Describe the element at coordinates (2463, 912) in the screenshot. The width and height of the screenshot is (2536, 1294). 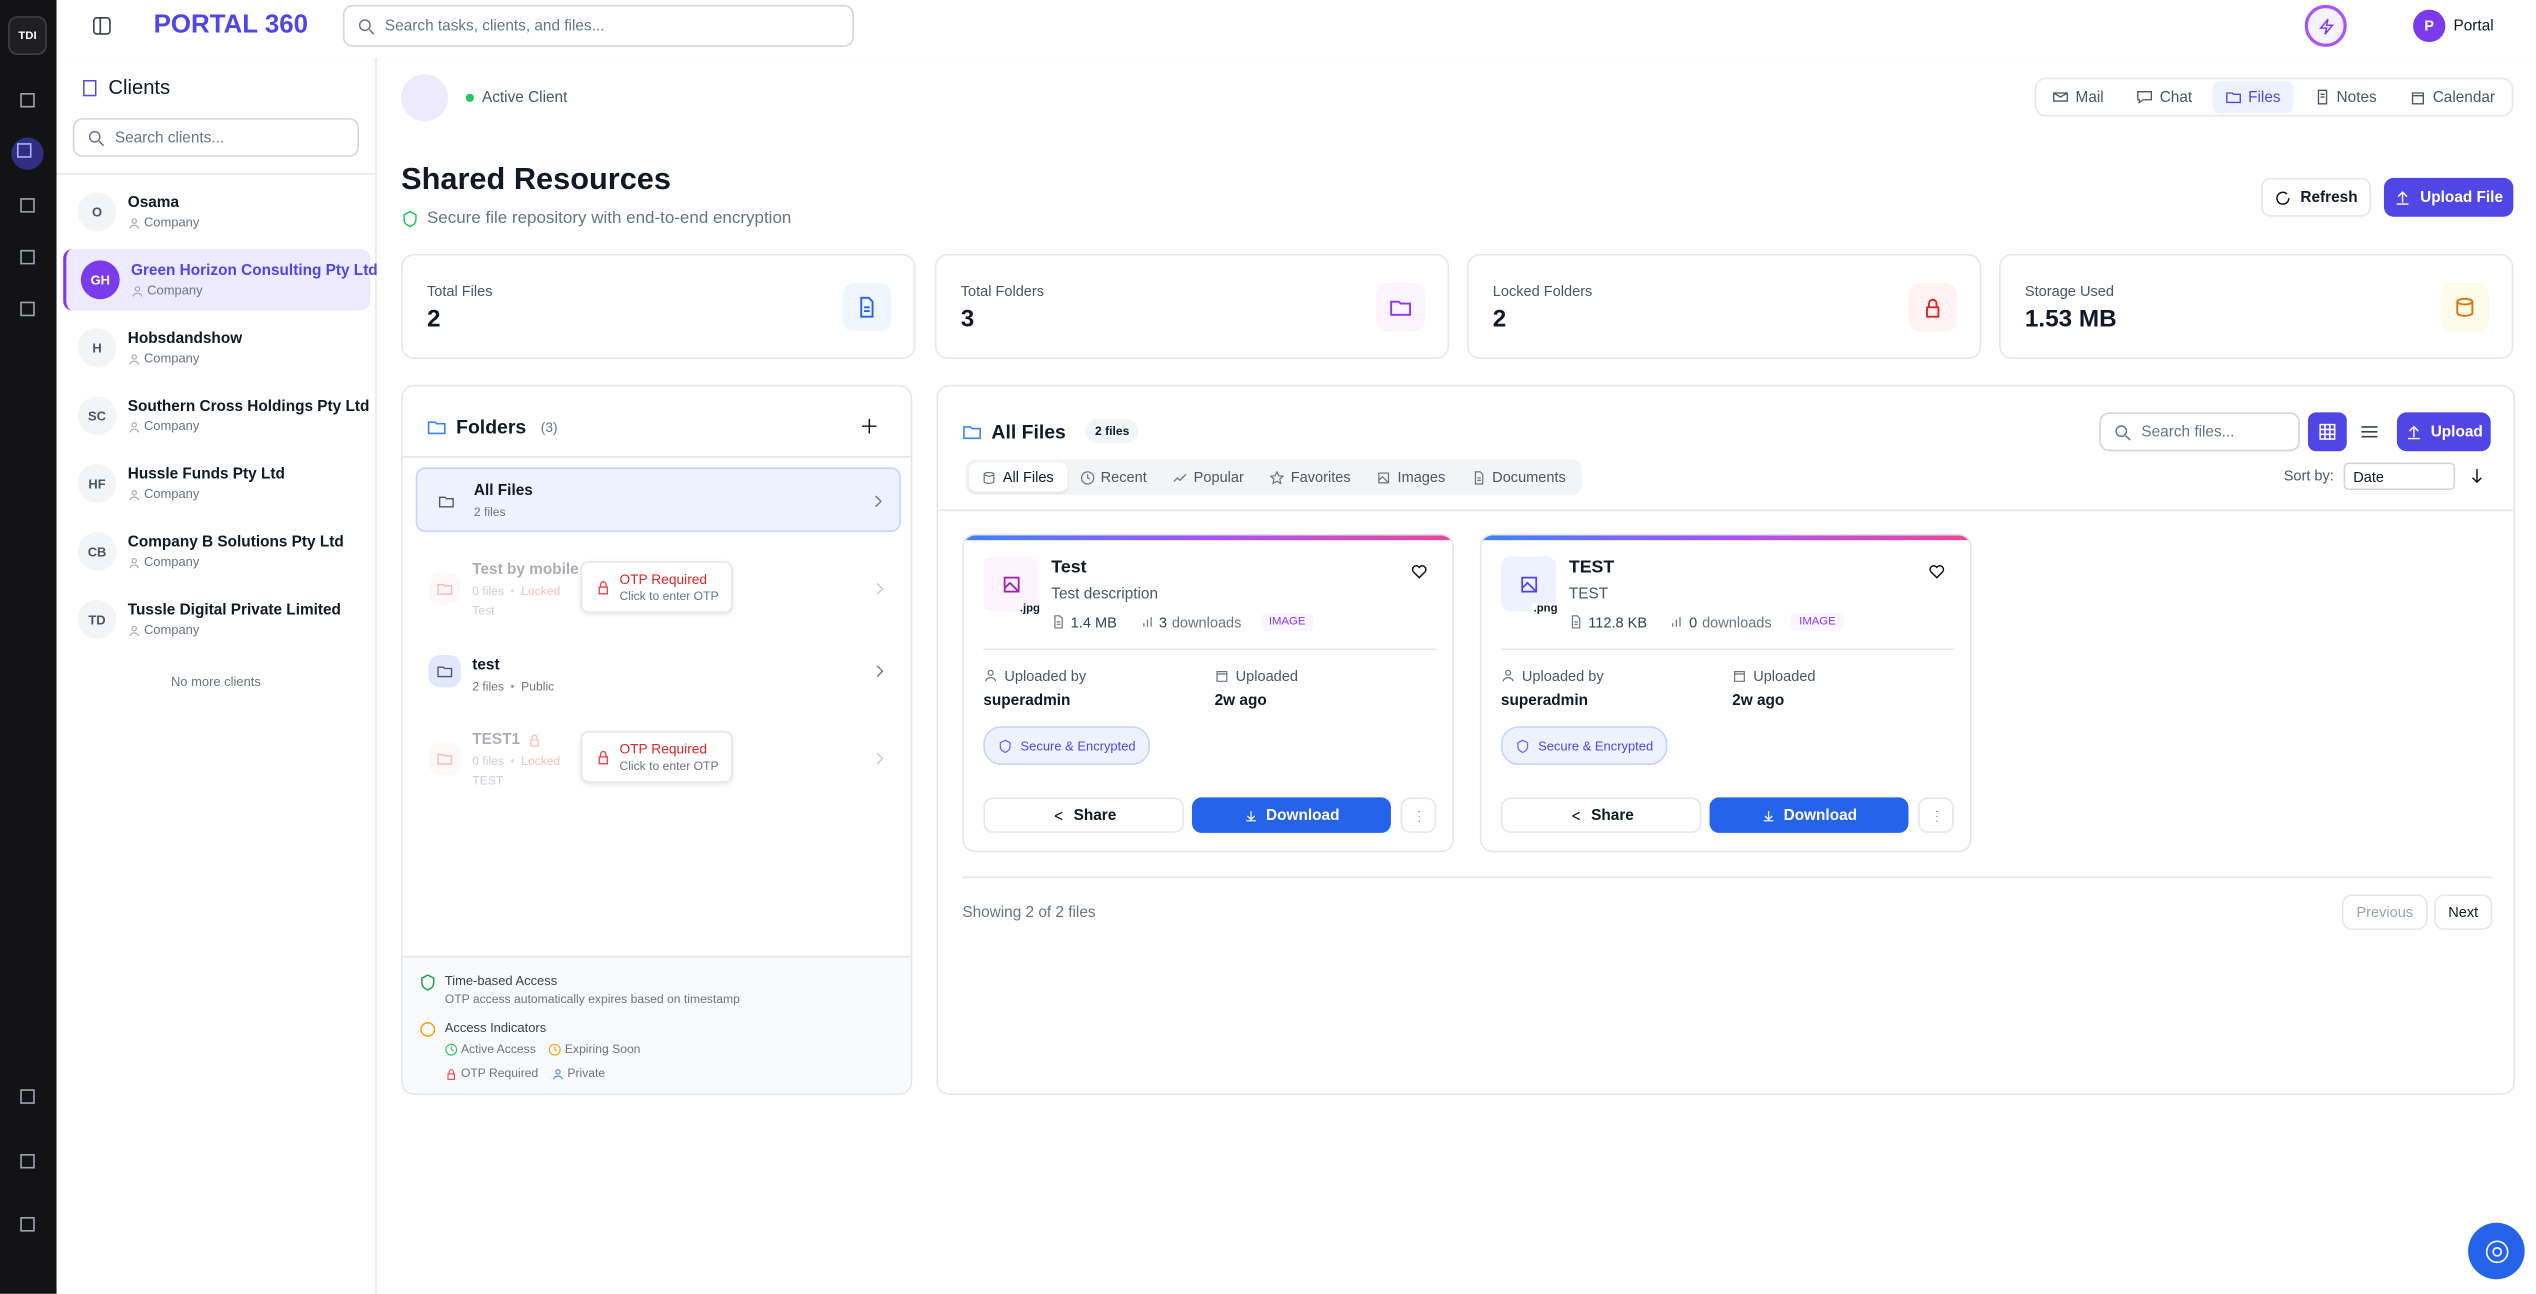
I see `next-button: Next` at that location.